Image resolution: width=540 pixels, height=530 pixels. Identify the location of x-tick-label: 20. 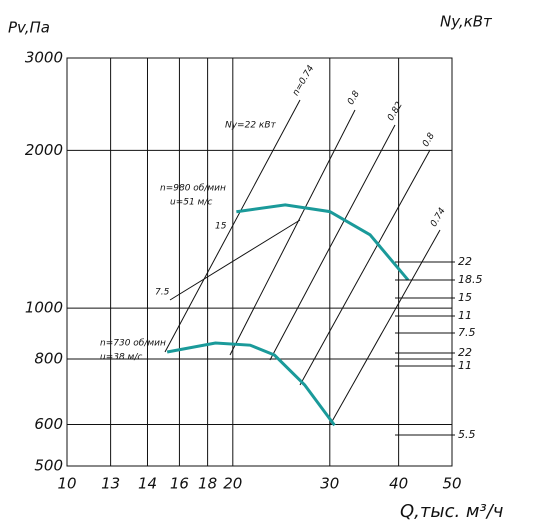
(232, 484).